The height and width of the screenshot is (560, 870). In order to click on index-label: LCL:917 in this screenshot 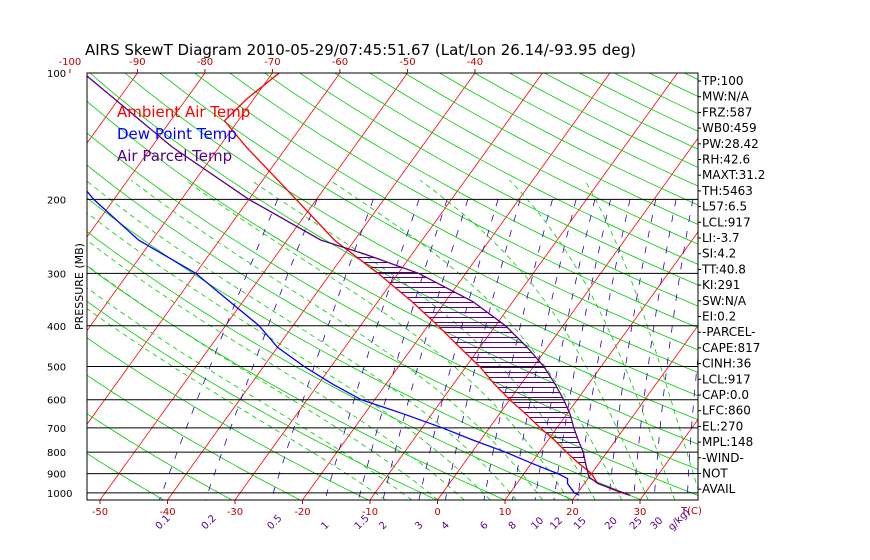, I will do `click(726, 379)`.